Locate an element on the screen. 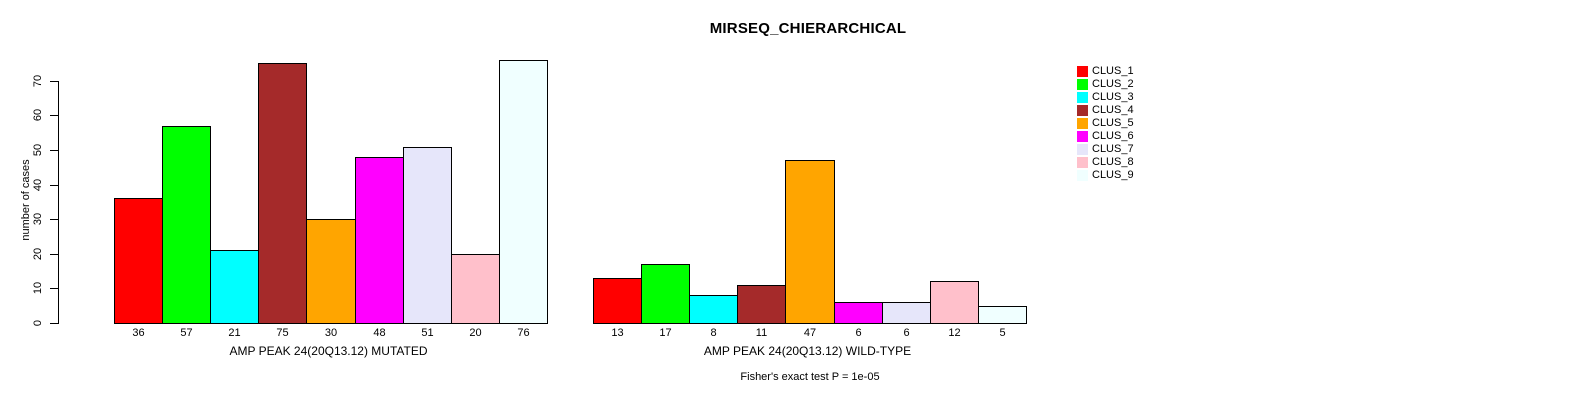 The width and height of the screenshot is (1590, 400). bar-value-label: 8 is located at coordinates (713, 333).